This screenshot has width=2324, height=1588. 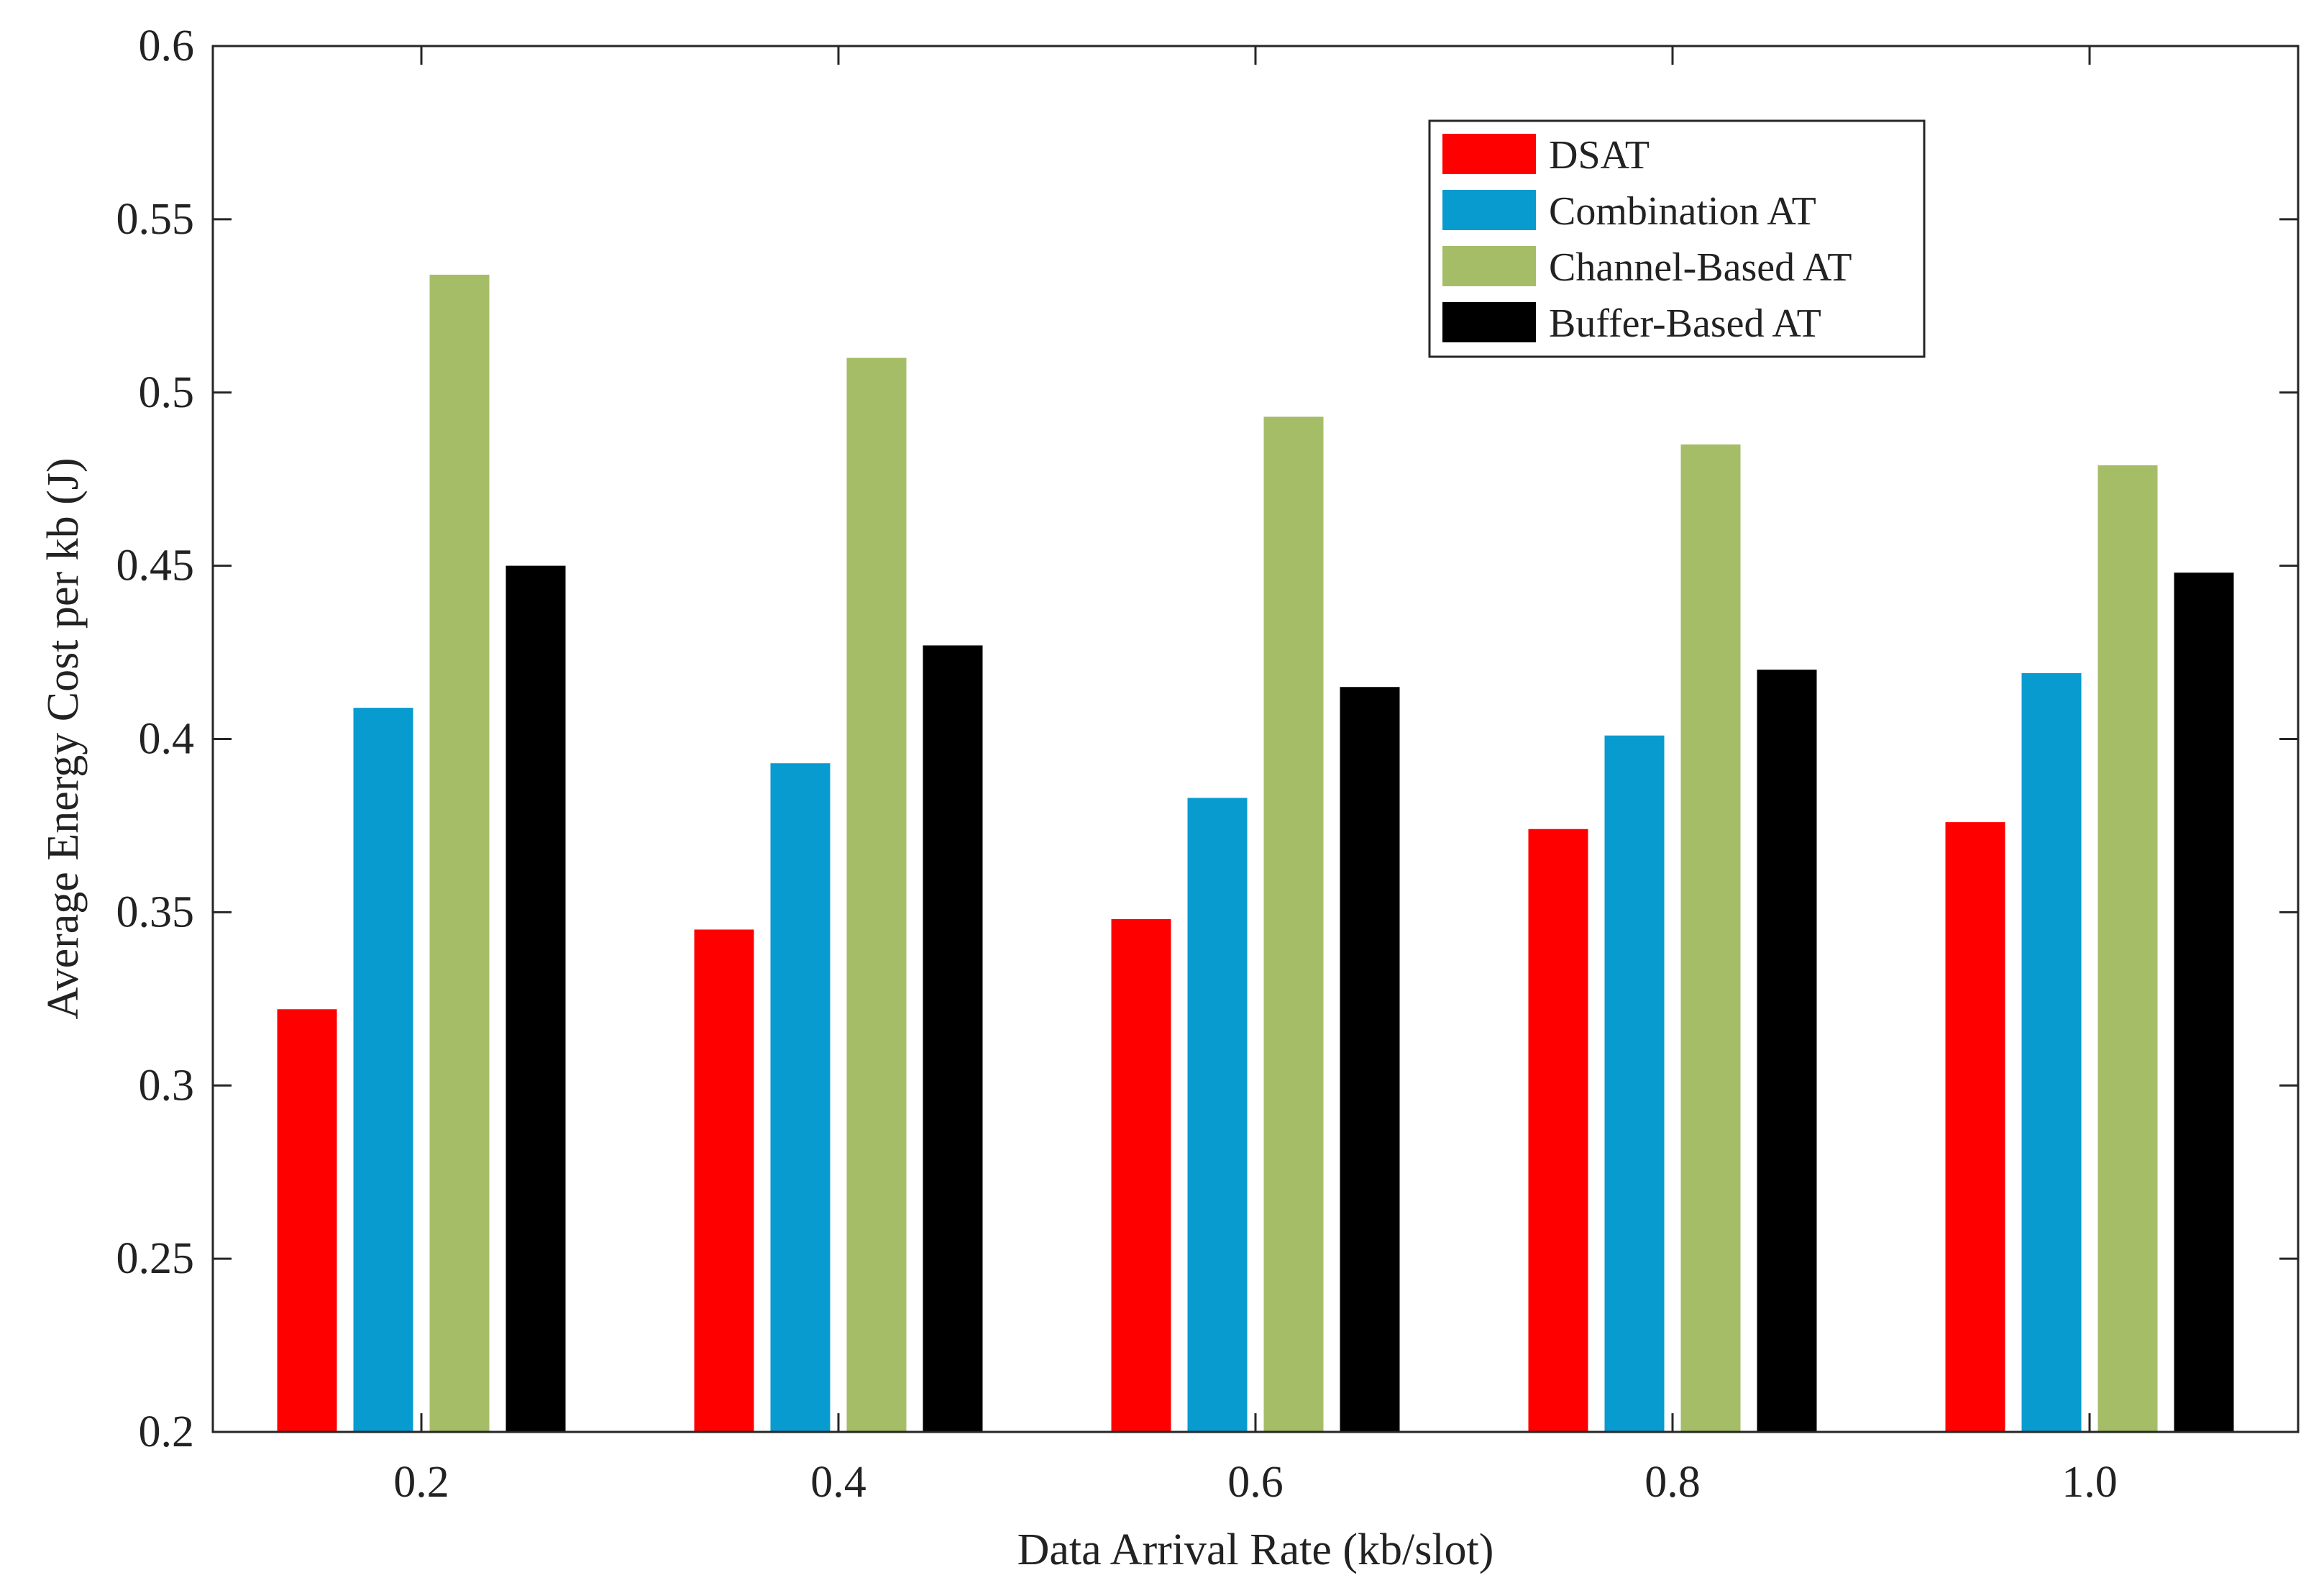 What do you see at coordinates (876, 895) in the screenshot?
I see `bar-channel-based-at-0.4` at bounding box center [876, 895].